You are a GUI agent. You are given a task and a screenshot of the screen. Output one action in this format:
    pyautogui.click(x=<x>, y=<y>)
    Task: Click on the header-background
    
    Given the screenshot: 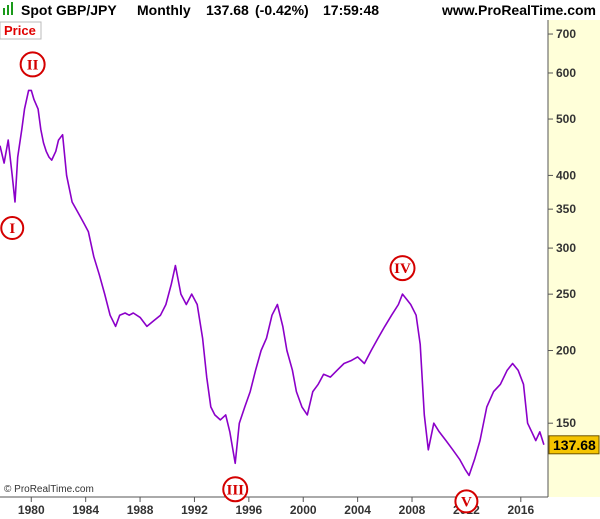 What is the action you would take?
    pyautogui.click(x=300, y=10)
    